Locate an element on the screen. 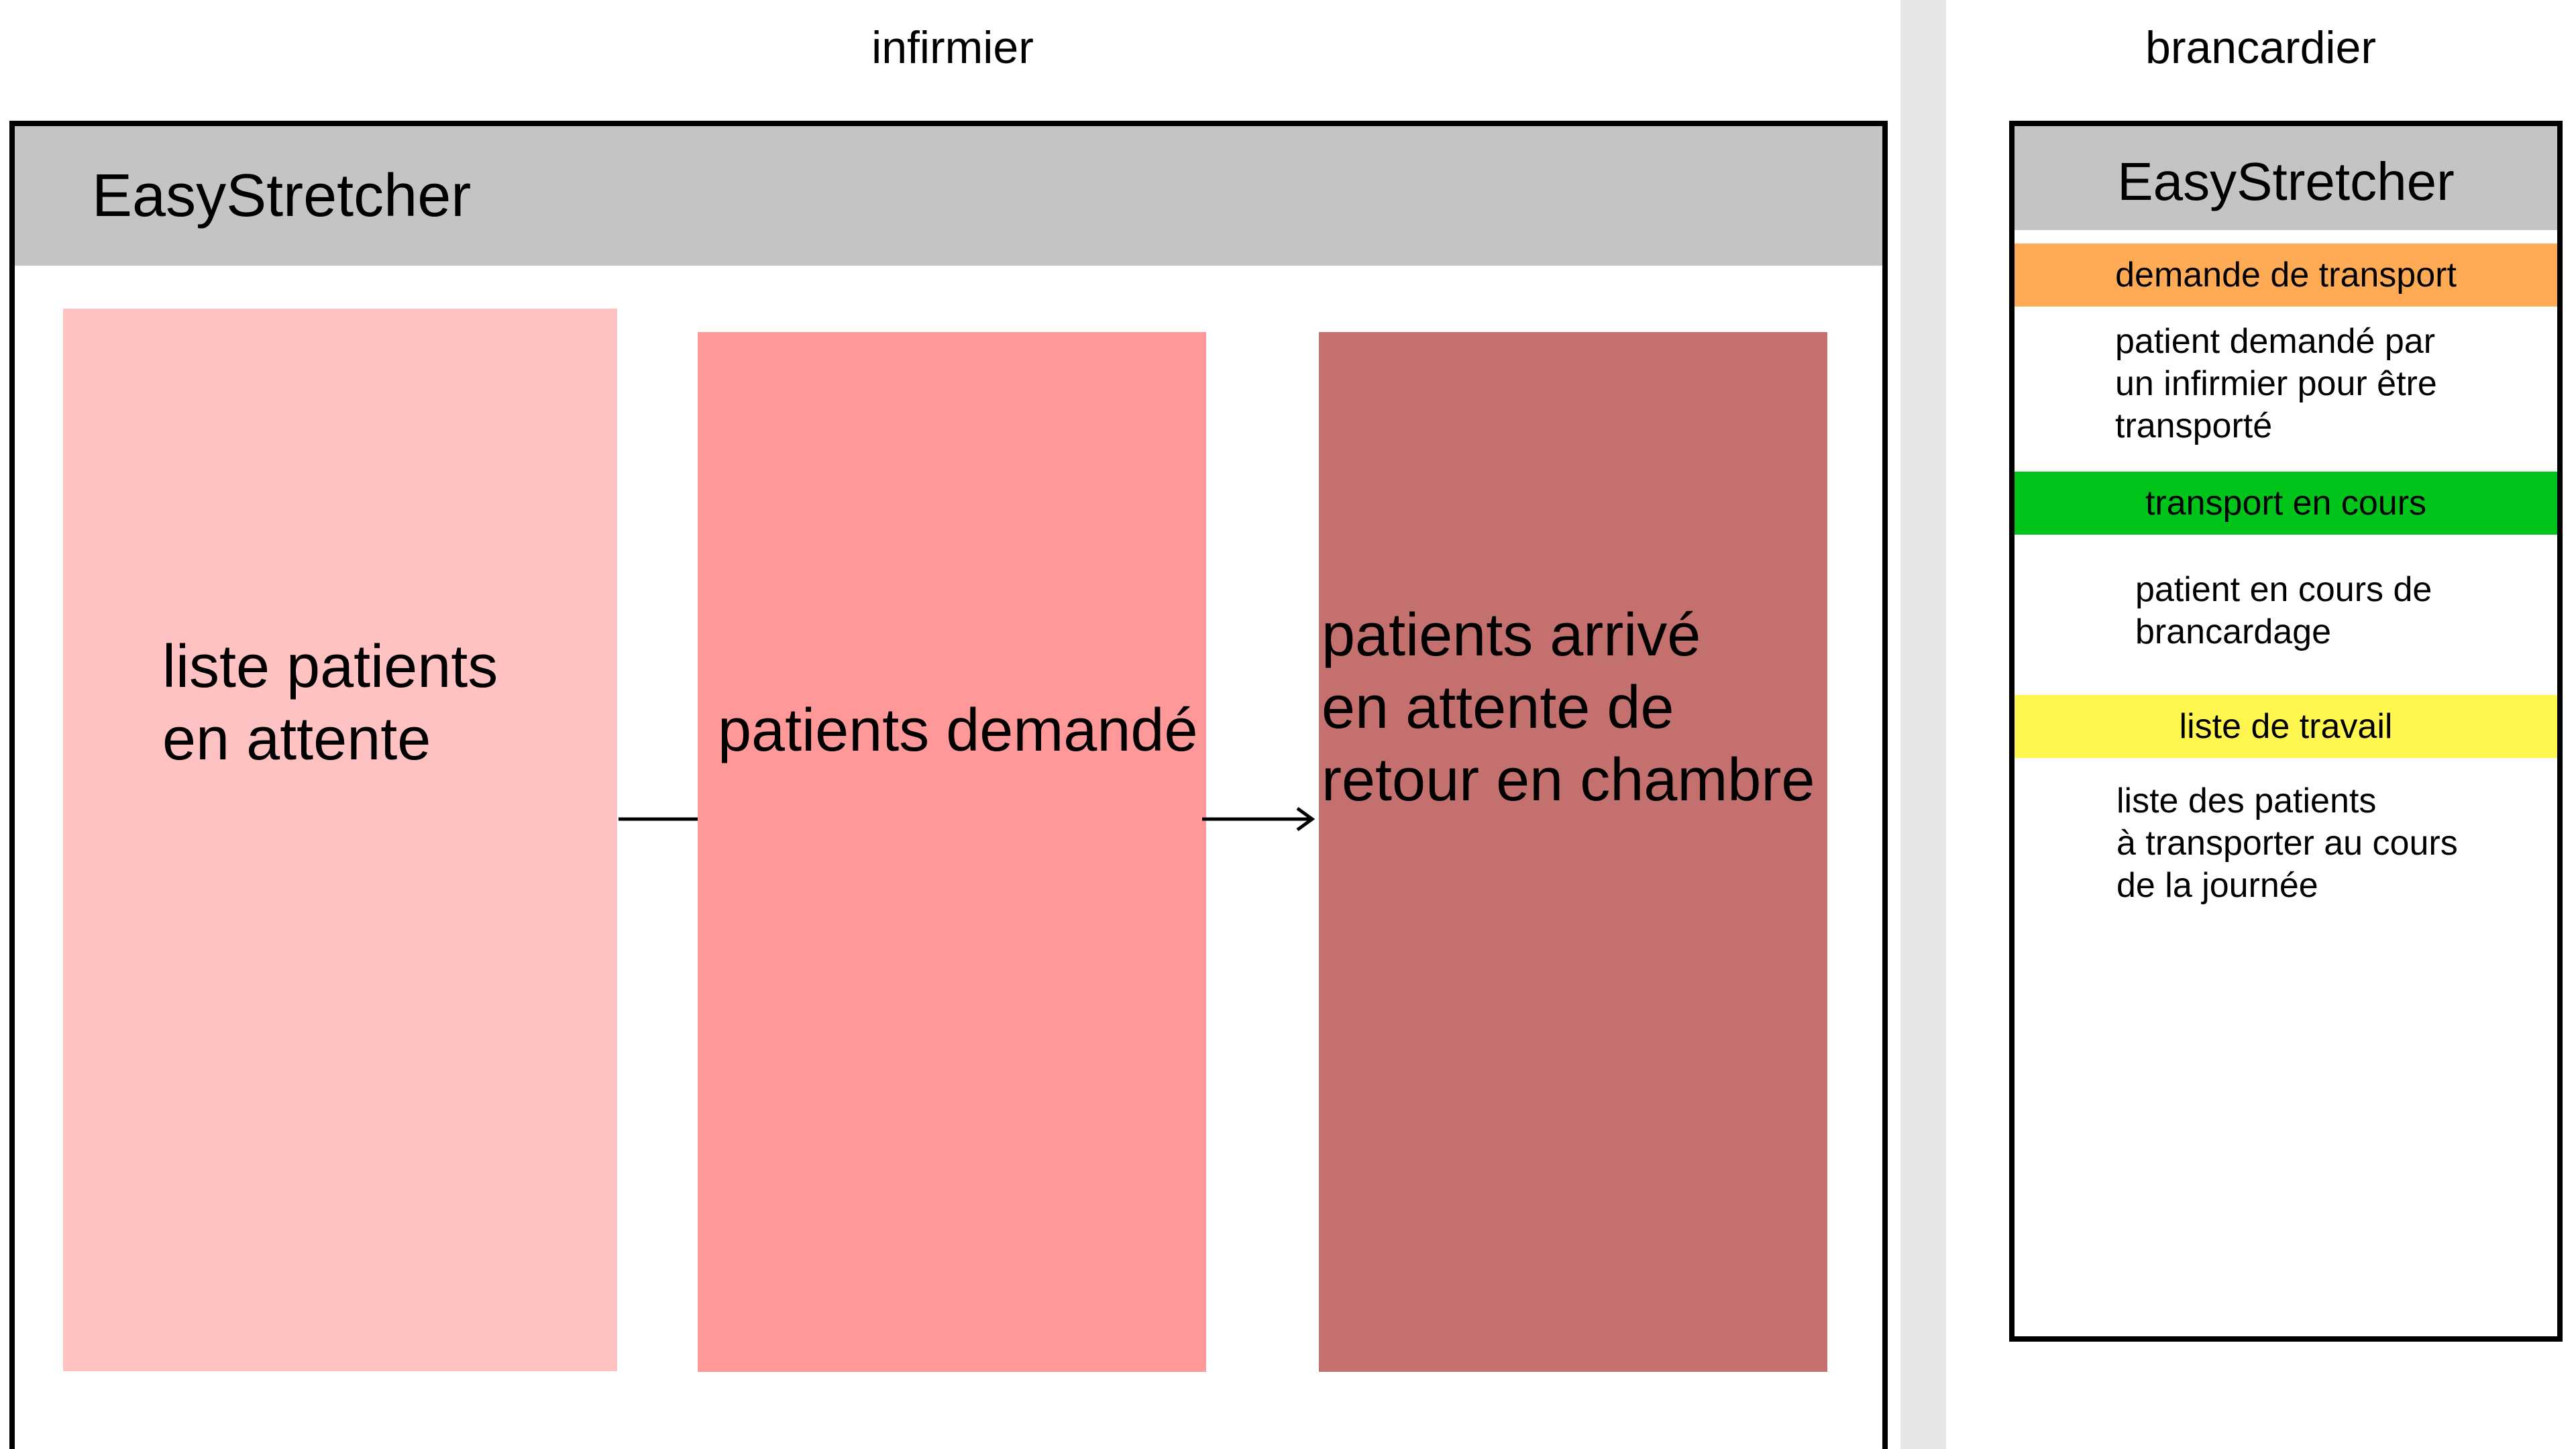 This screenshot has width=2576, height=1449. requested-patients-column: patients demandé is located at coordinates (952, 852).